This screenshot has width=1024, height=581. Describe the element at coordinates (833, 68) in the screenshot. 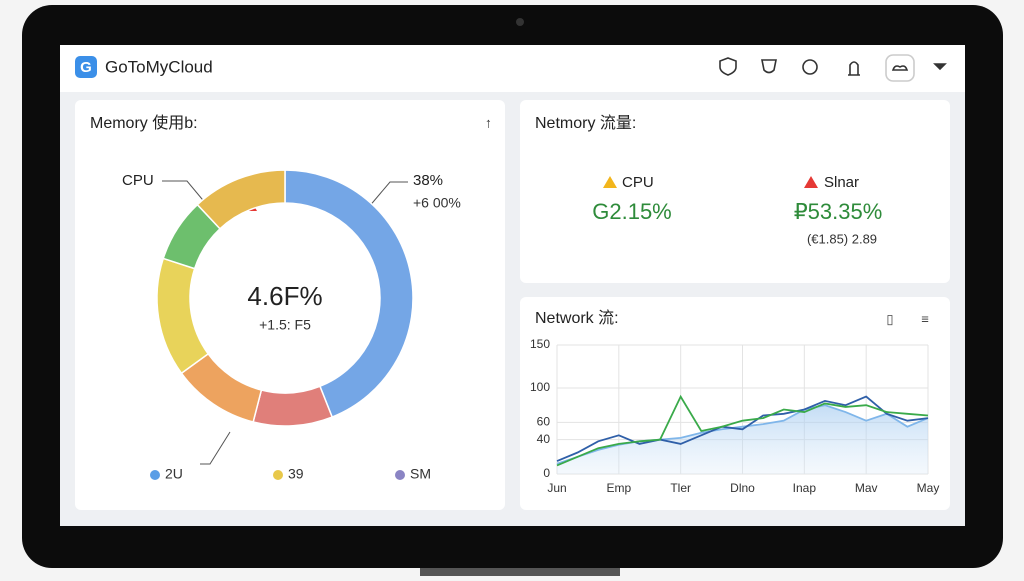

I see `header-icons` at that location.